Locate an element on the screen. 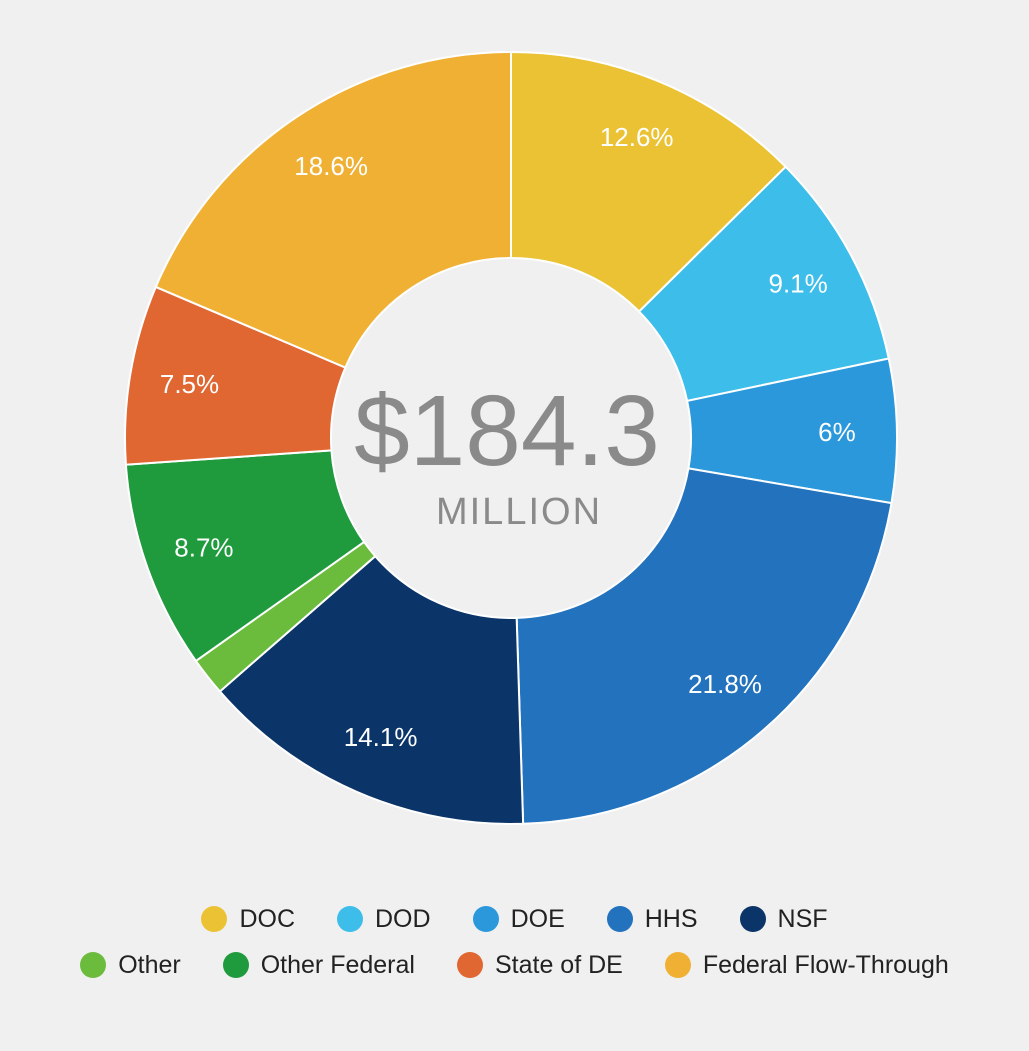  legend-label: Other is located at coordinates (149, 964).